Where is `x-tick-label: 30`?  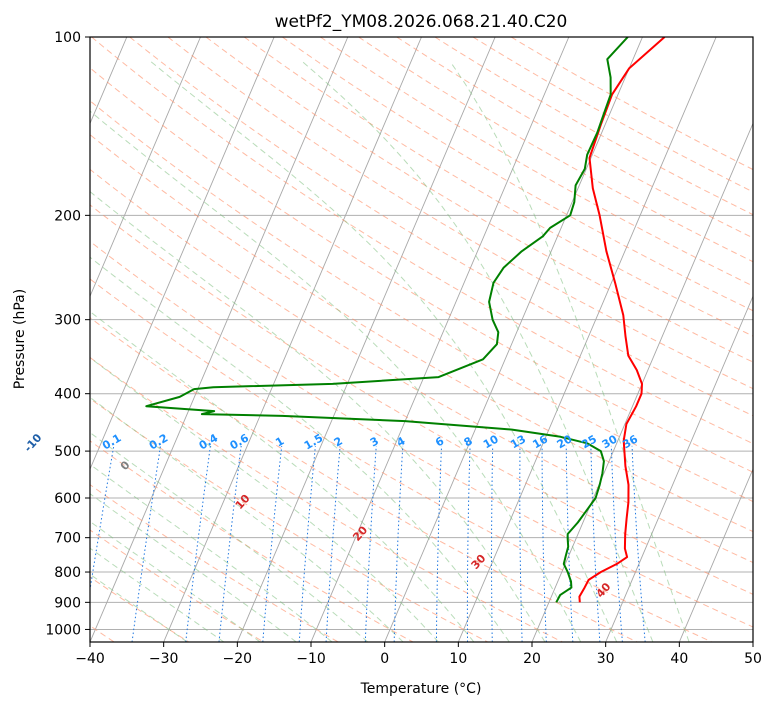 x-tick-label: 30 is located at coordinates (606, 659).